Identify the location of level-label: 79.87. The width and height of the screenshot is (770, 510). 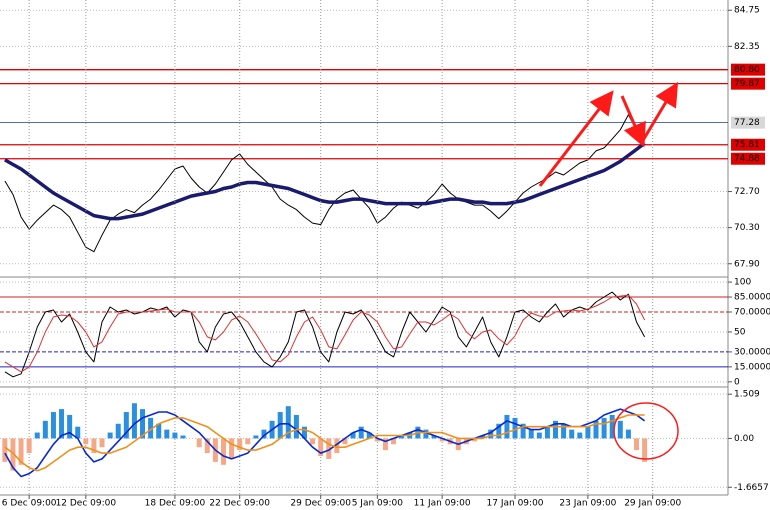
(747, 84).